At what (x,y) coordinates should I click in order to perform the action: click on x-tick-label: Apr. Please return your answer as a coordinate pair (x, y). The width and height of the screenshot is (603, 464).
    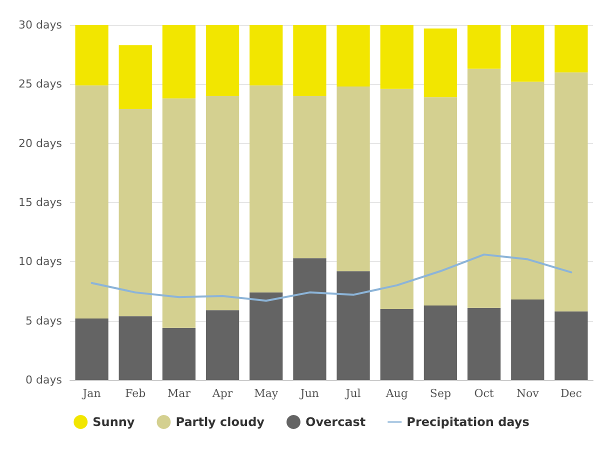
    Looking at the image, I should click on (222, 393).